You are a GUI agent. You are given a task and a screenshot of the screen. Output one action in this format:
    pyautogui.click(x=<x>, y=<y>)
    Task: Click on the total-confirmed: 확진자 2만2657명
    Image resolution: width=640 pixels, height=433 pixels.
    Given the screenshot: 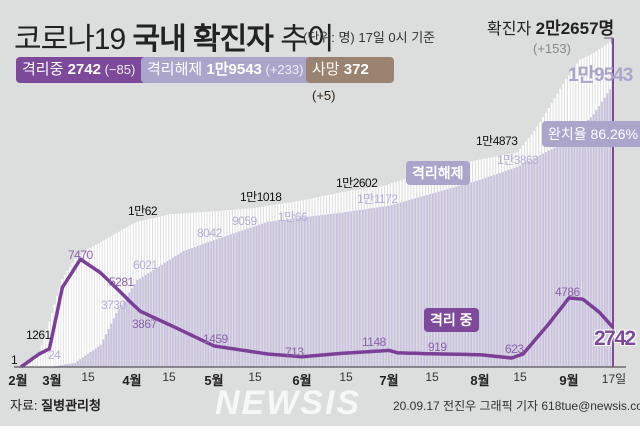 What is the action you would take?
    pyautogui.click(x=550, y=26)
    